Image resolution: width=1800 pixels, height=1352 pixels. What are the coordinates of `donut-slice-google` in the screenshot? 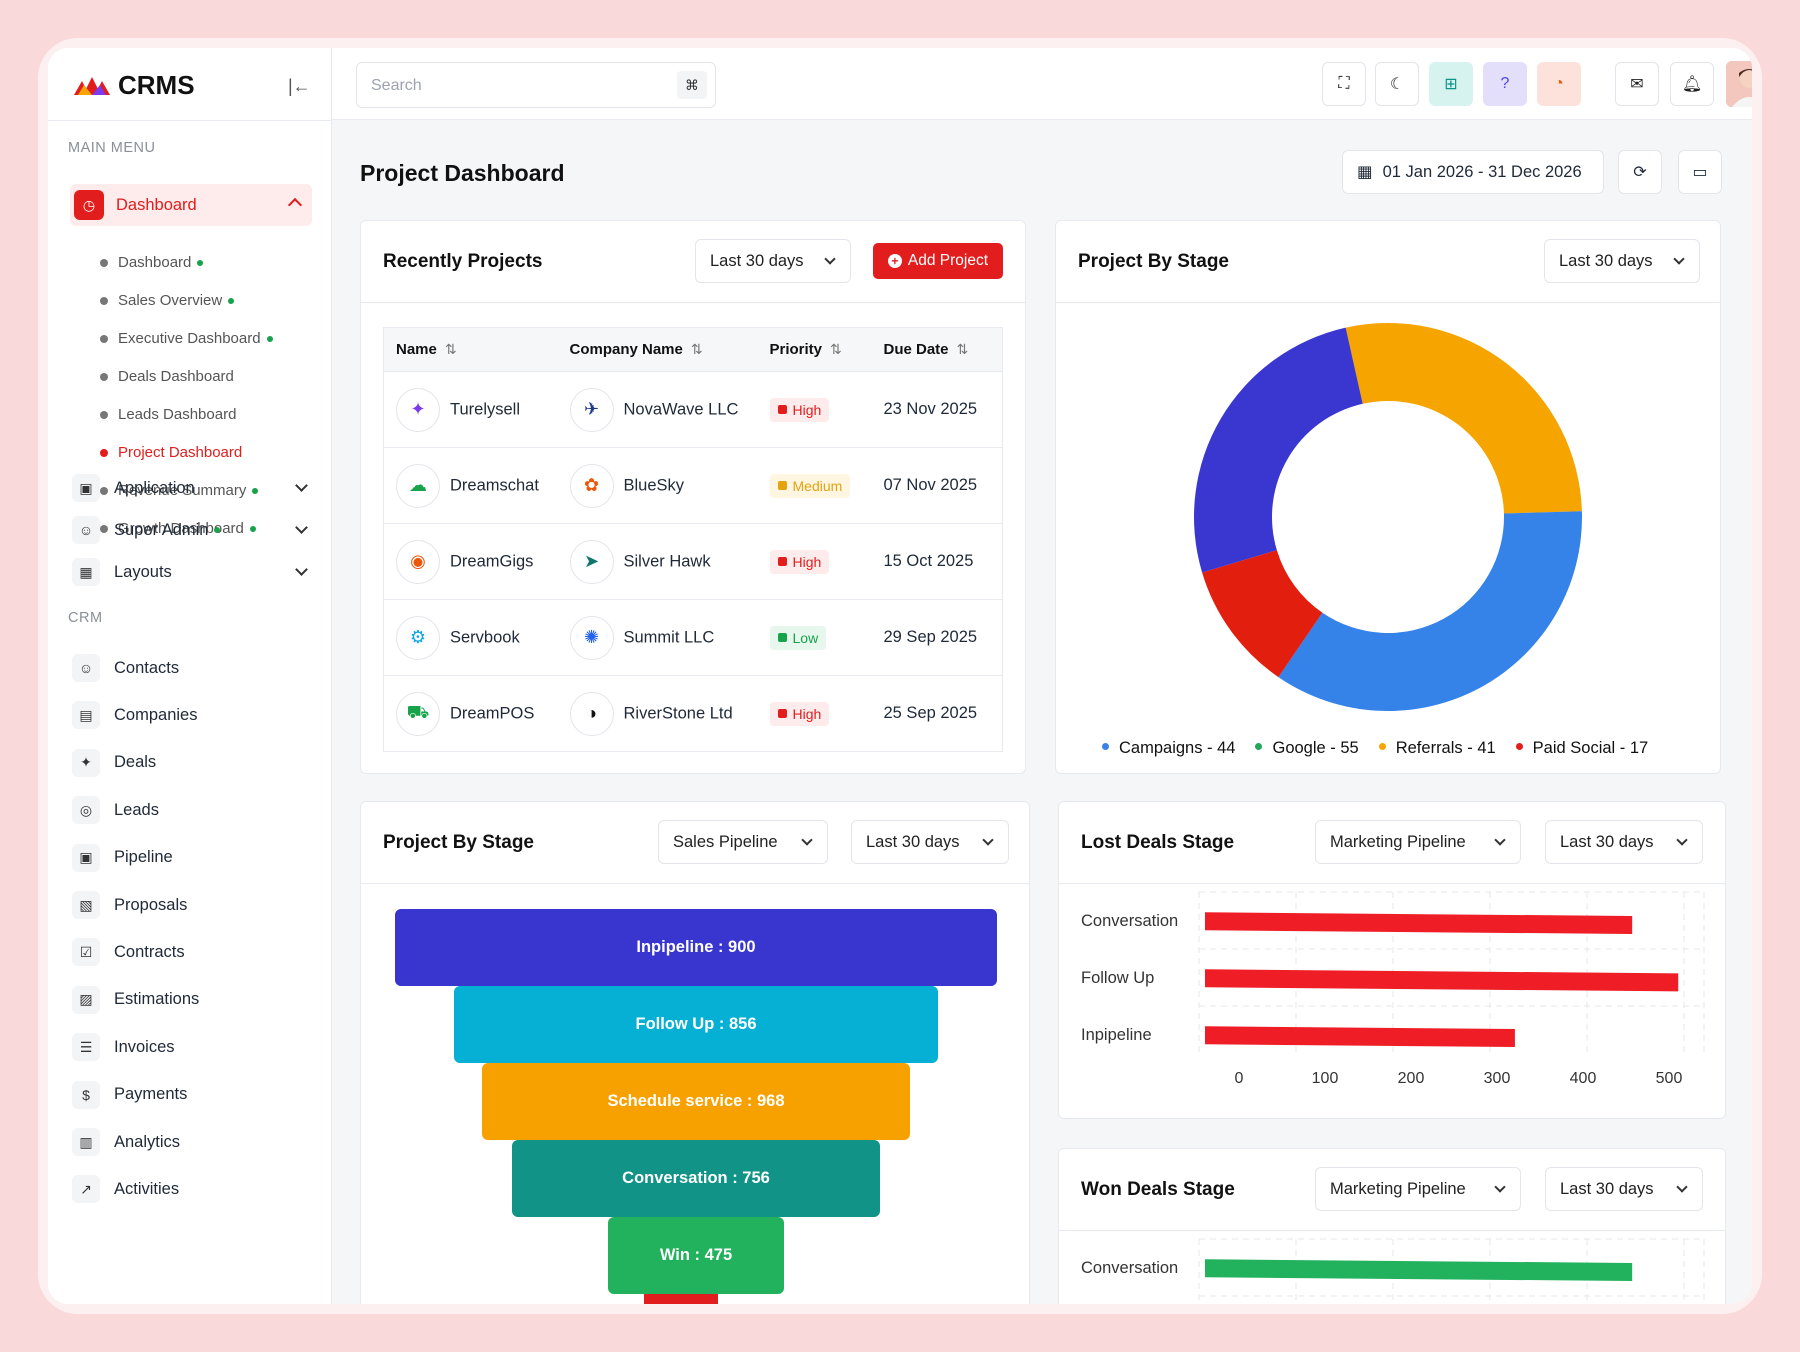 It's located at (1430, 611).